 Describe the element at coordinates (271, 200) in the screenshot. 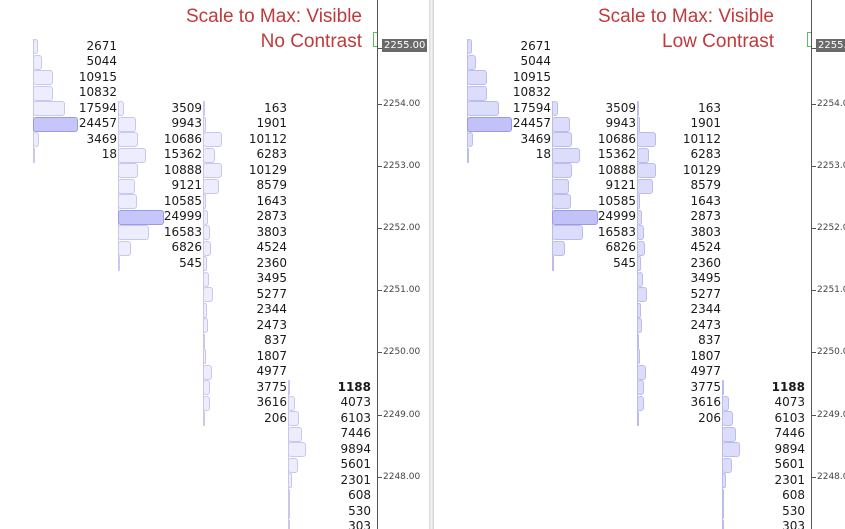

I see `volume-value: 1643` at that location.